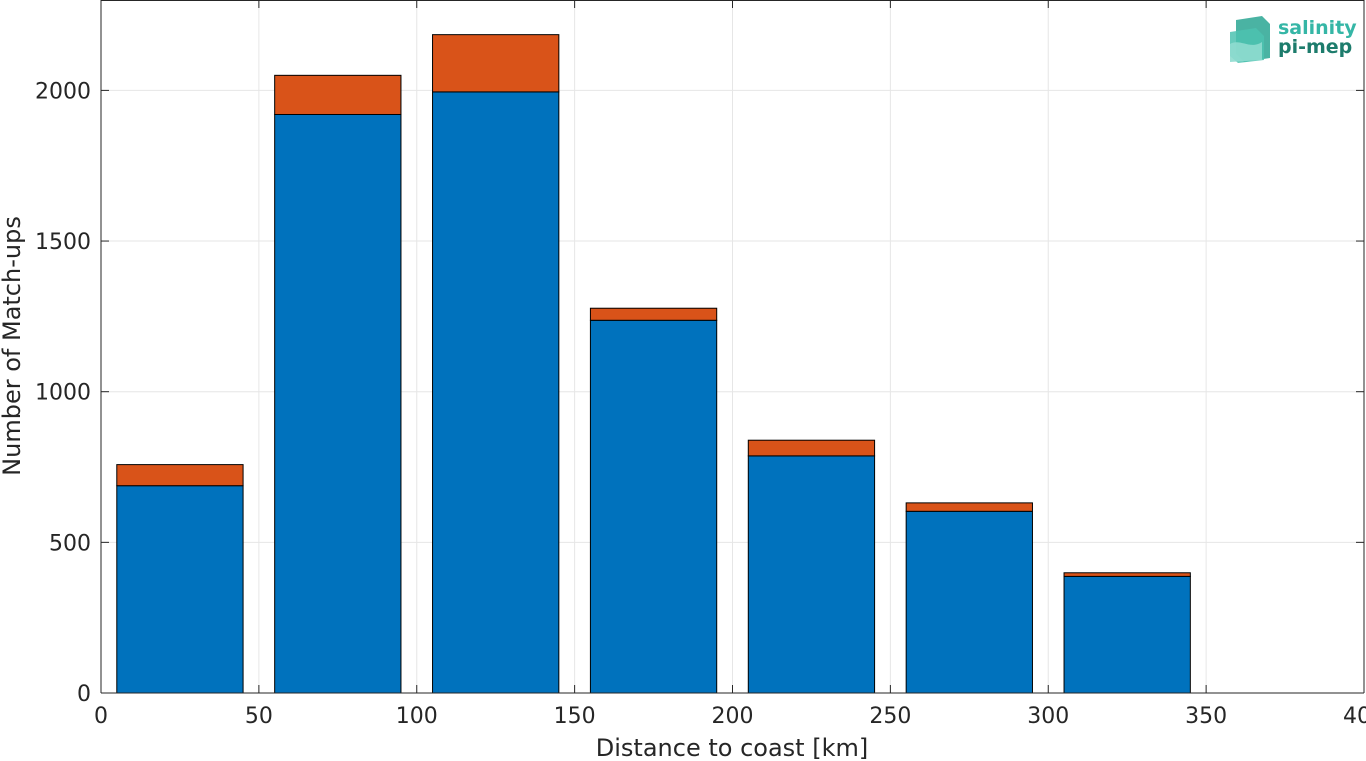  What do you see at coordinates (259, 716) in the screenshot?
I see `x-tick-label: 50` at bounding box center [259, 716].